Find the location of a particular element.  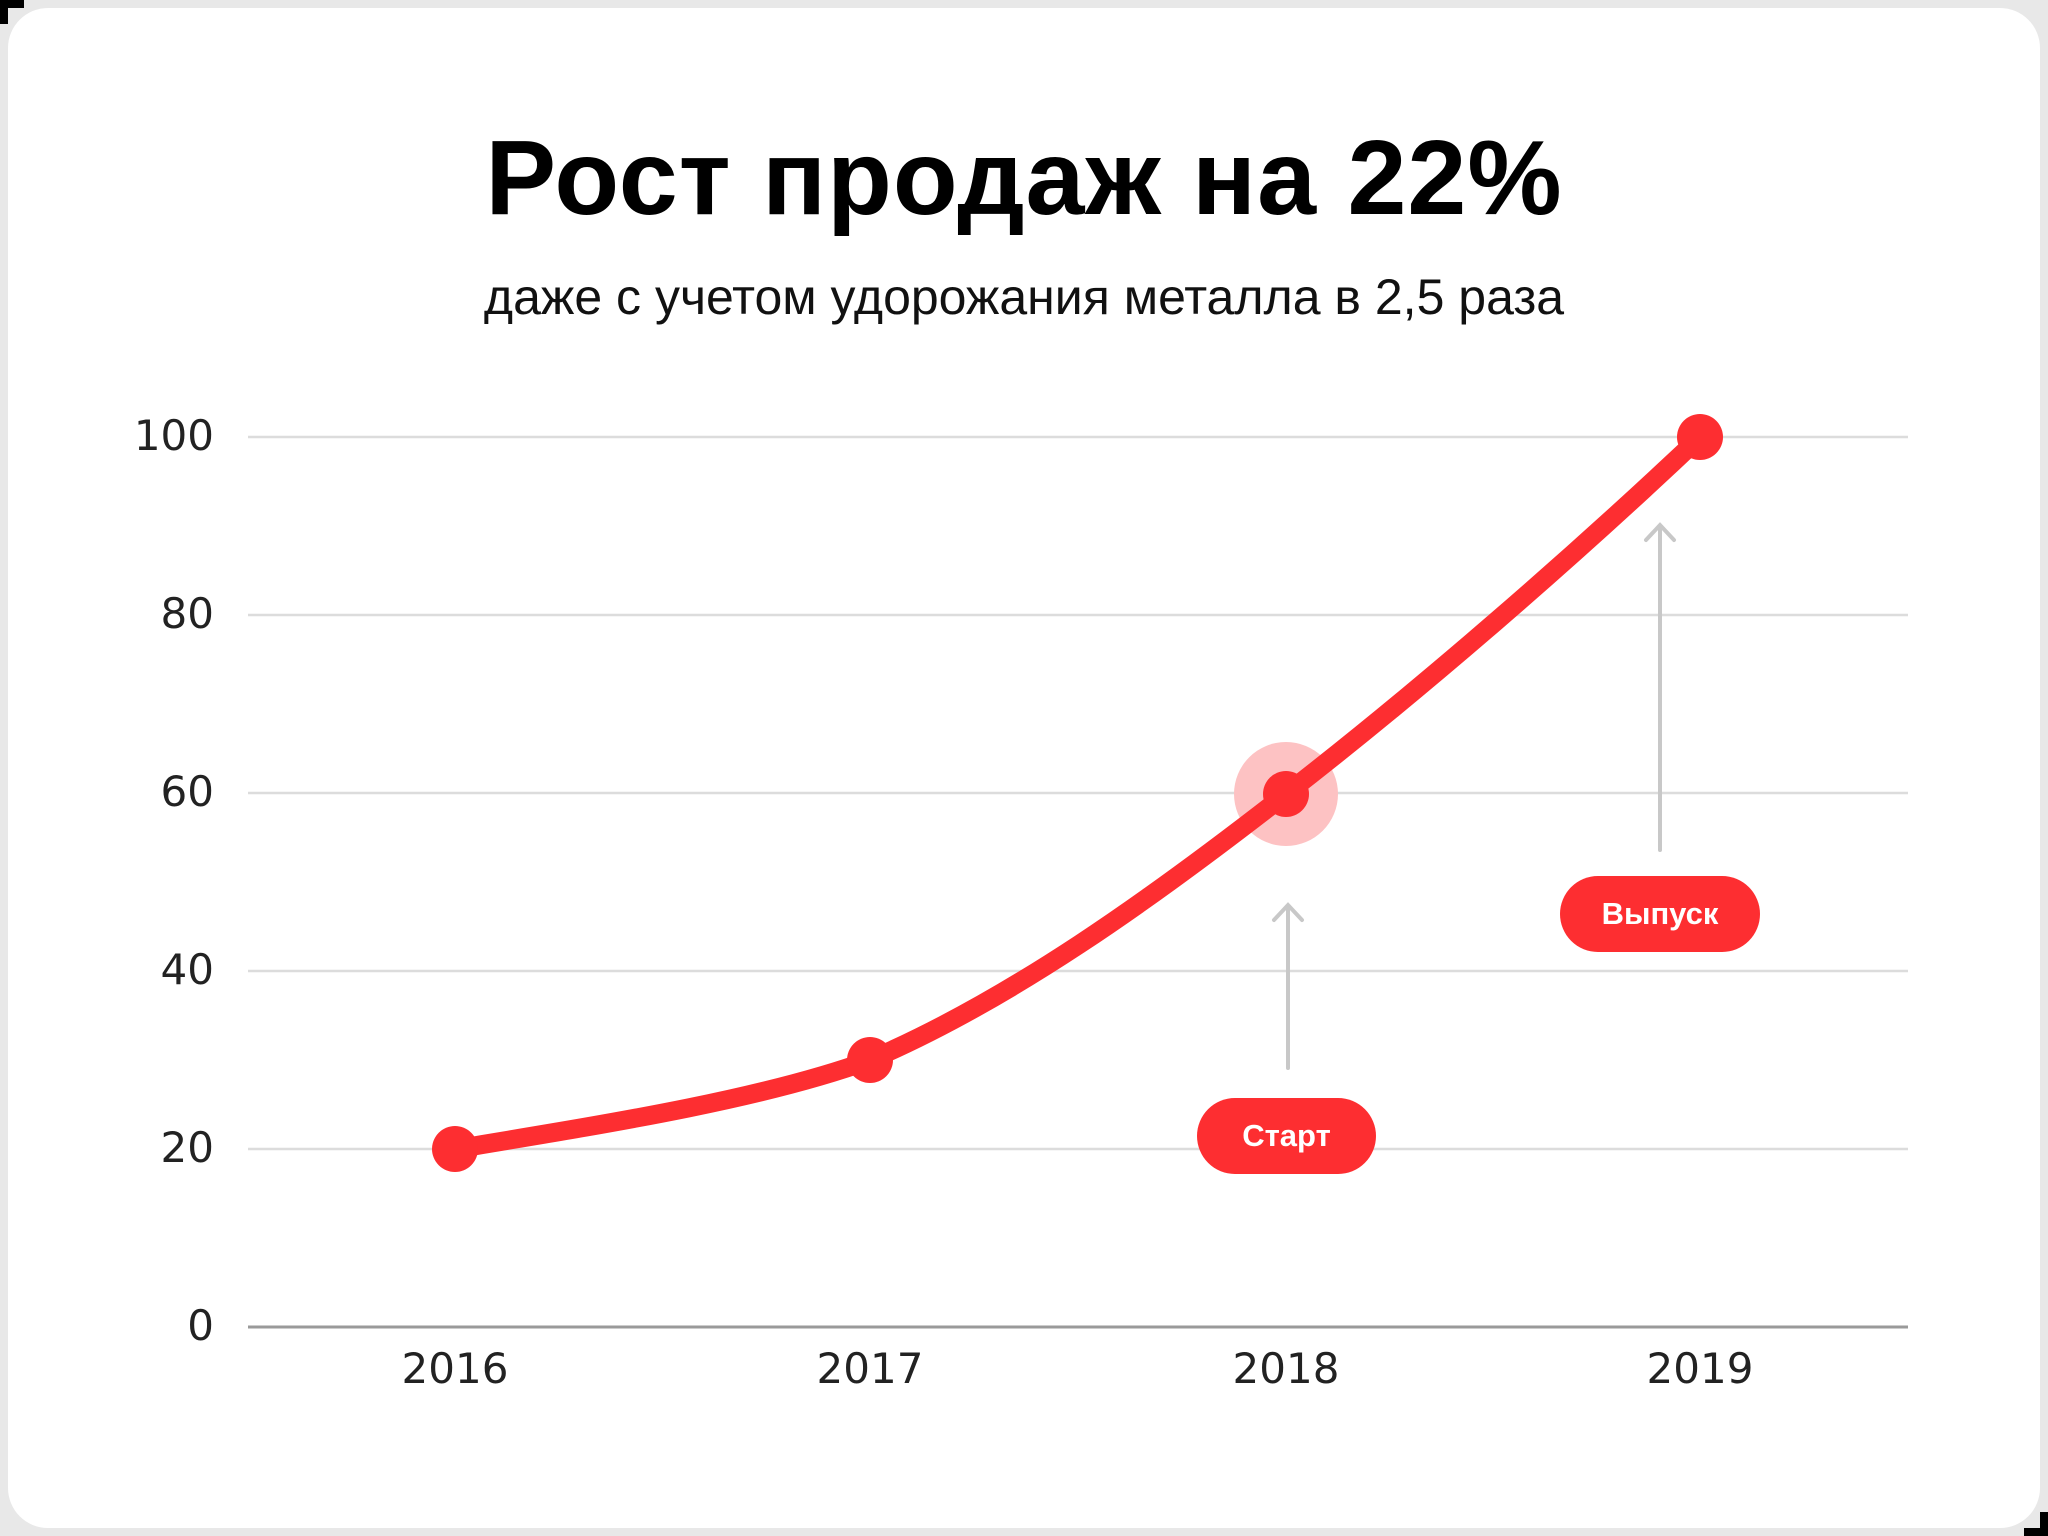

y-tick-label: 100 is located at coordinates (173, 435).